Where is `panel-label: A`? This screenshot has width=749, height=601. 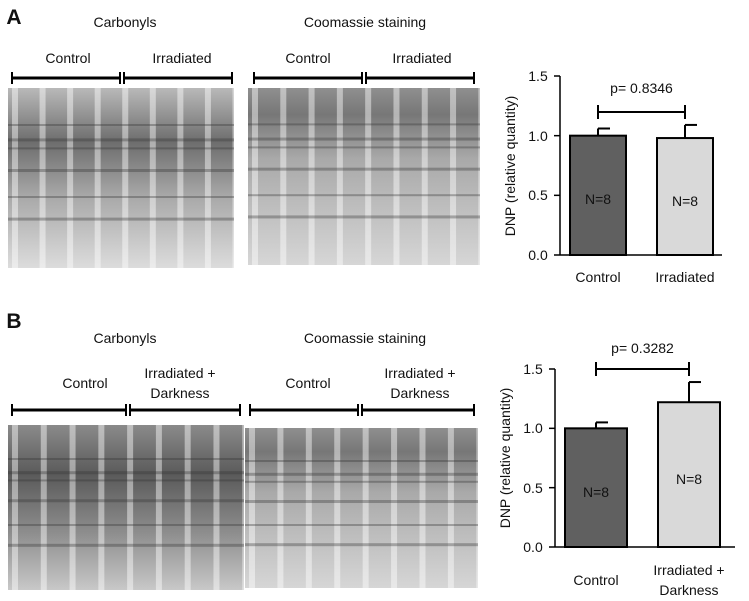
panel-label: A is located at coordinates (14, 17).